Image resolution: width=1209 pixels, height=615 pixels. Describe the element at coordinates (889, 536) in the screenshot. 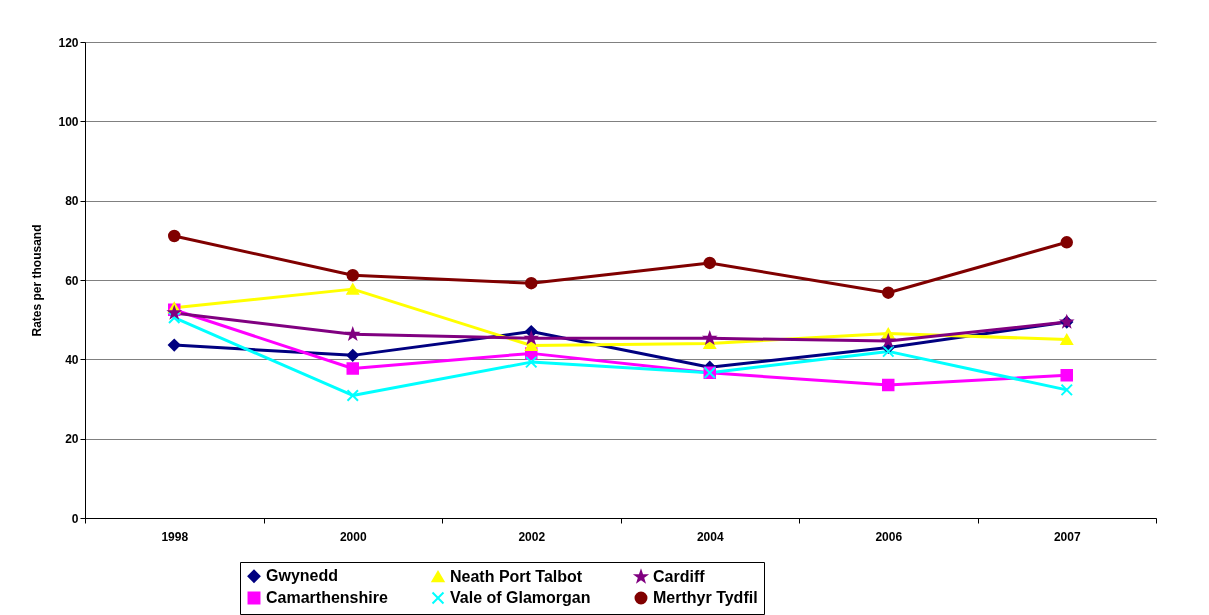

I see `x-tick-label: 2006` at that location.